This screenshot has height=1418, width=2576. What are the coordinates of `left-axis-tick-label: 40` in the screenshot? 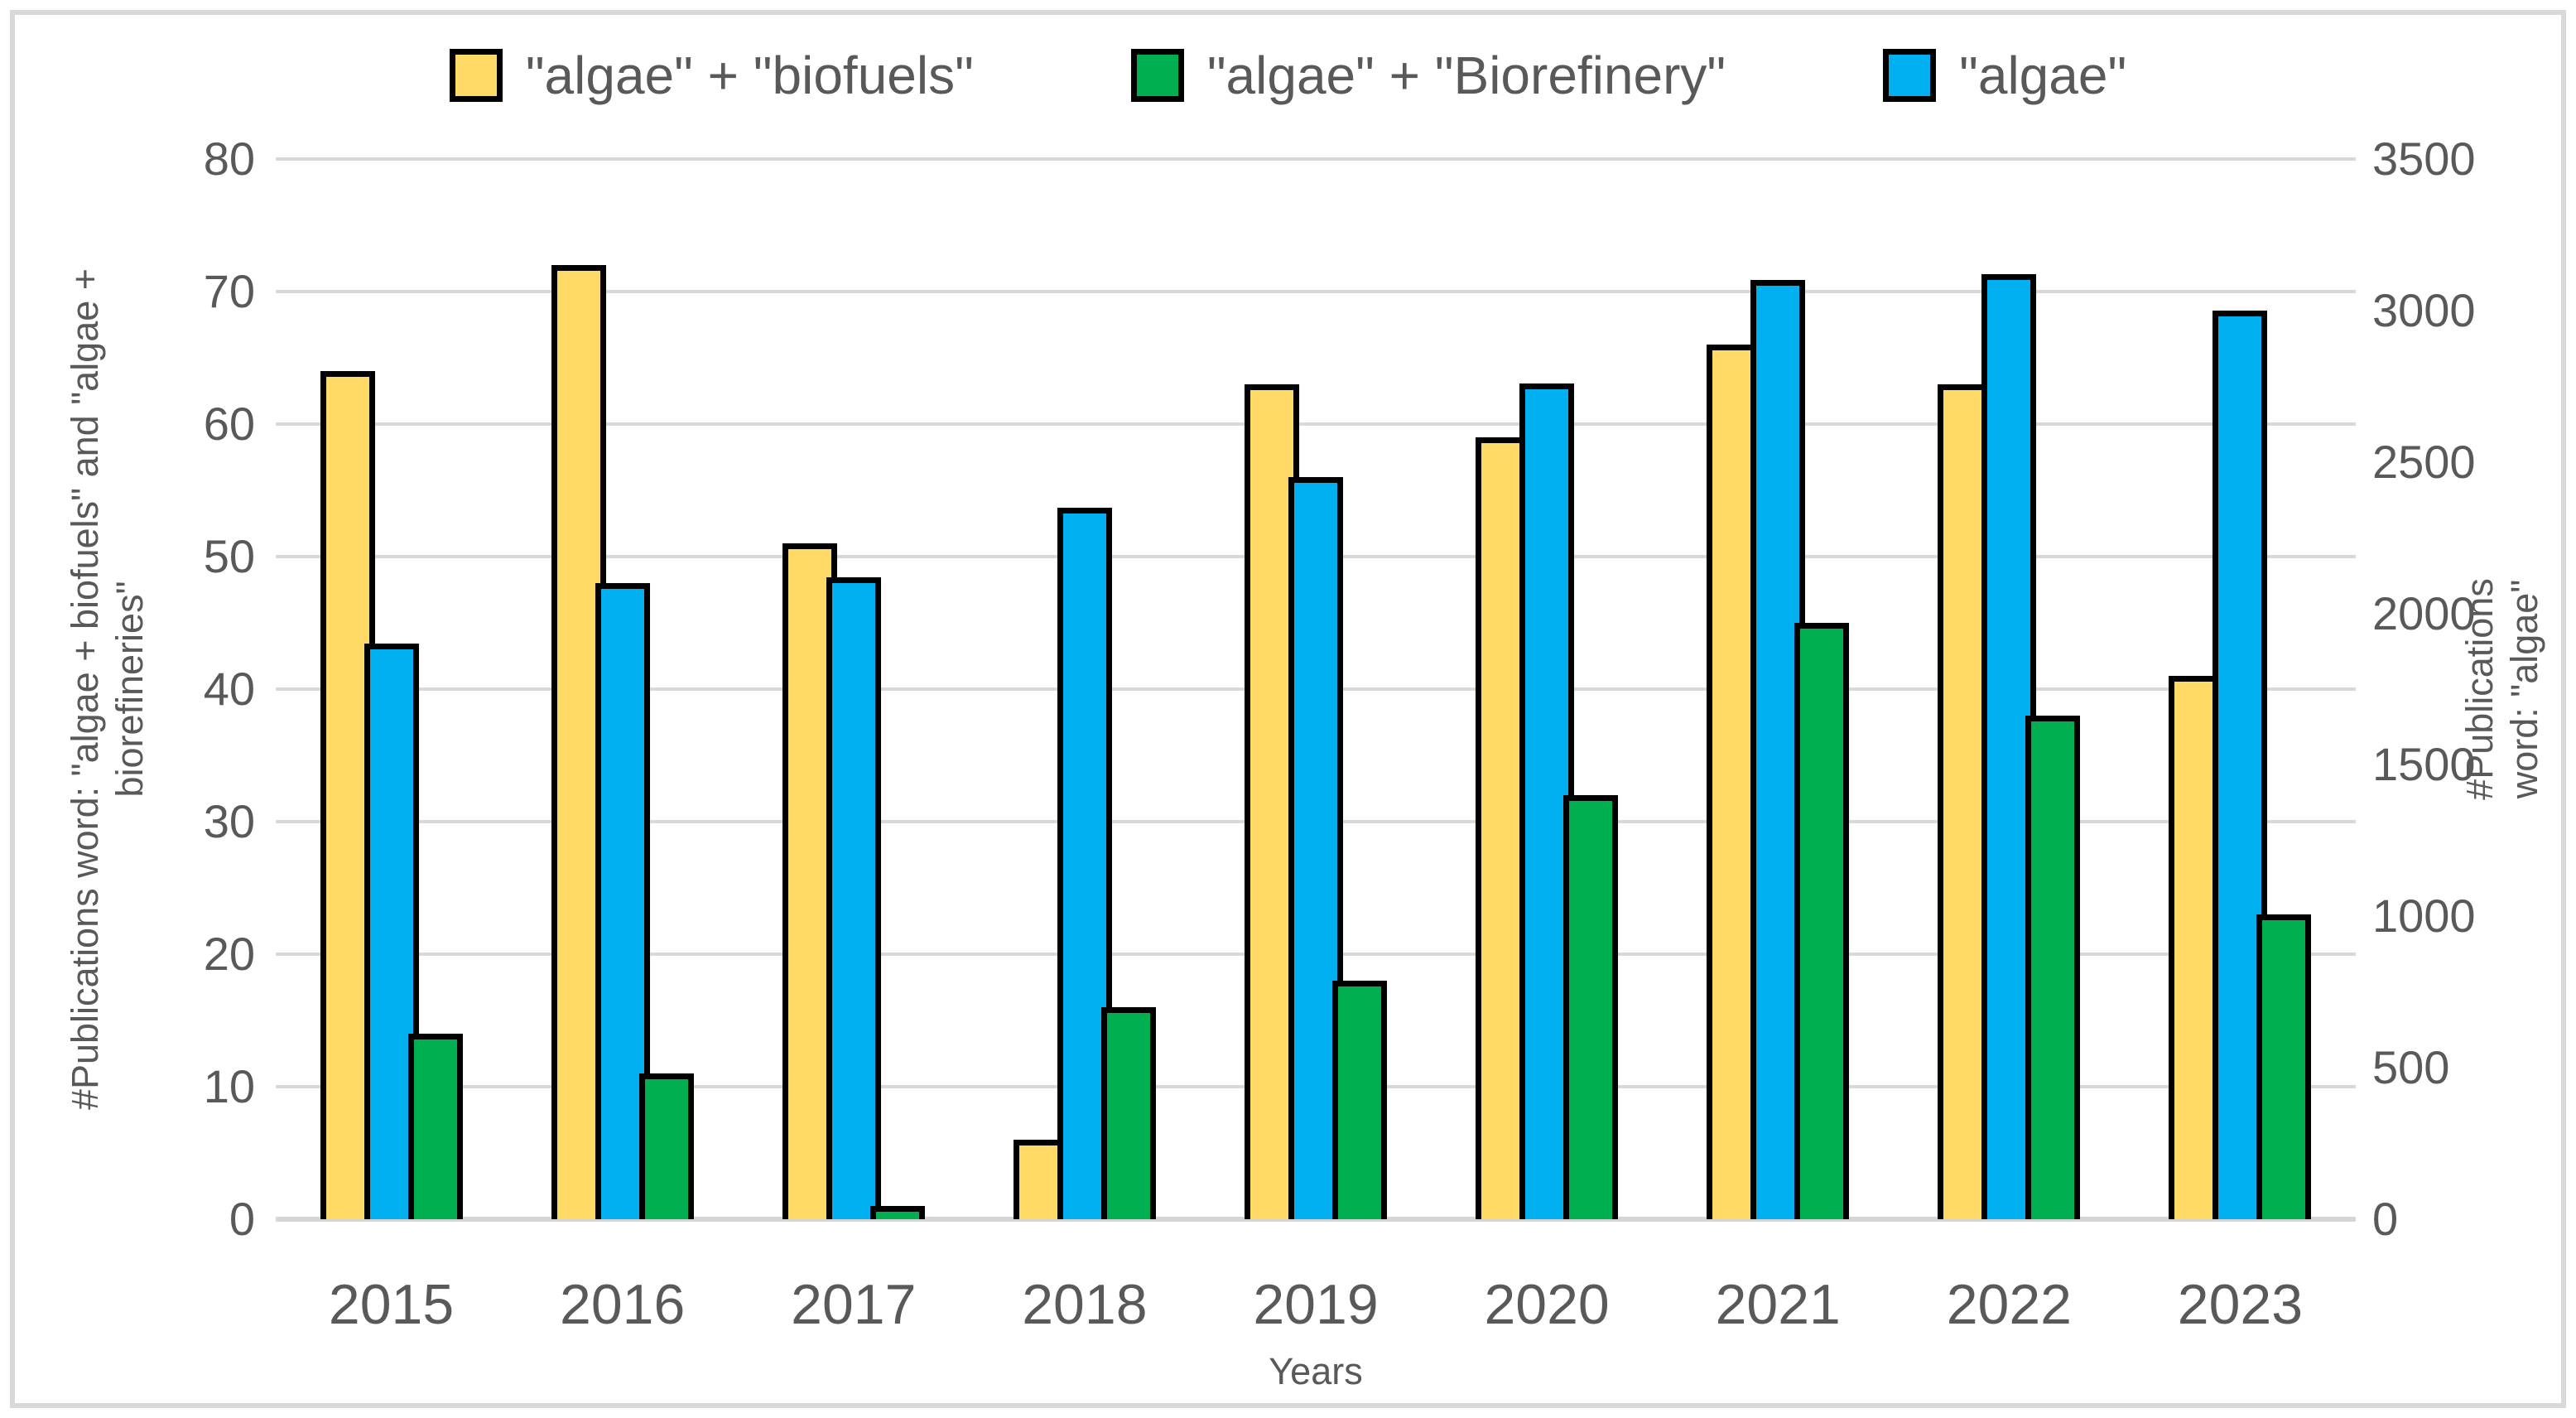 It's located at (229, 689).